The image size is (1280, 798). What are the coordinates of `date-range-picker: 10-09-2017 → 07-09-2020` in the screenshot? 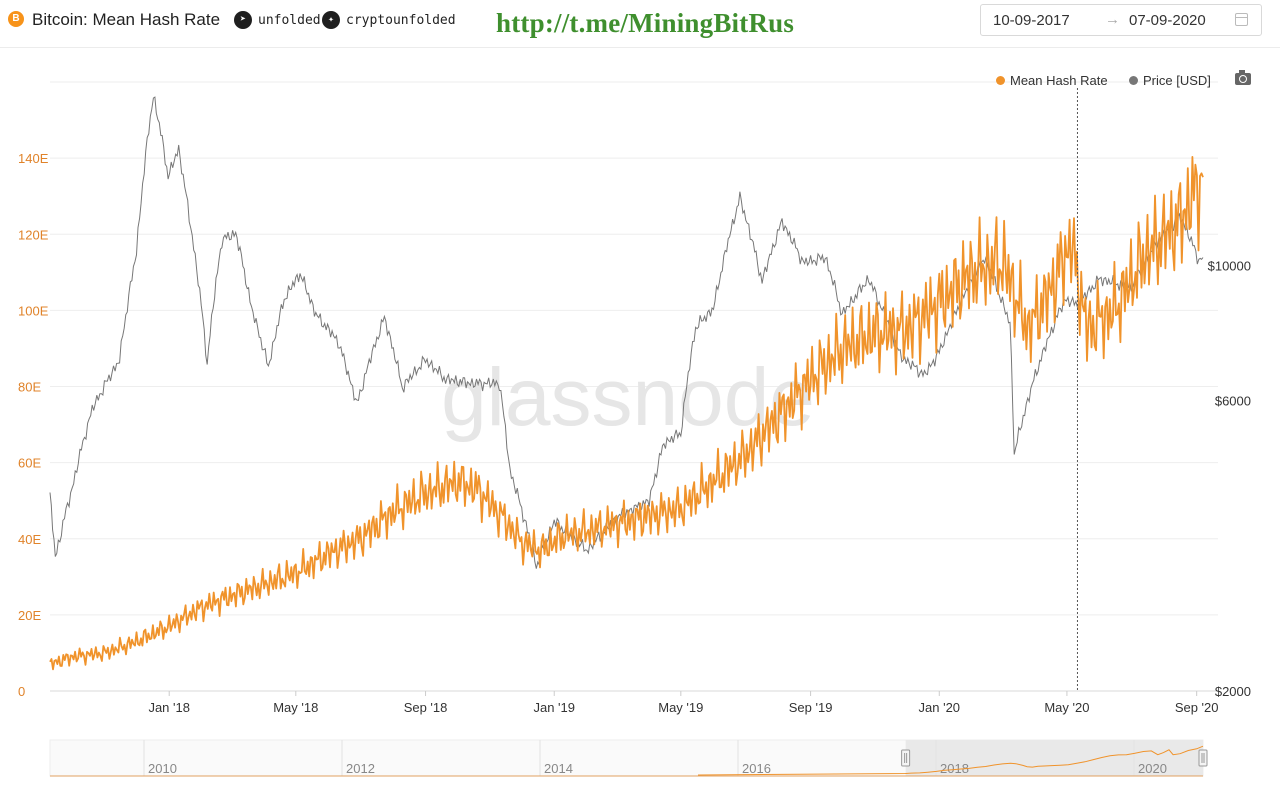 It's located at (1121, 20).